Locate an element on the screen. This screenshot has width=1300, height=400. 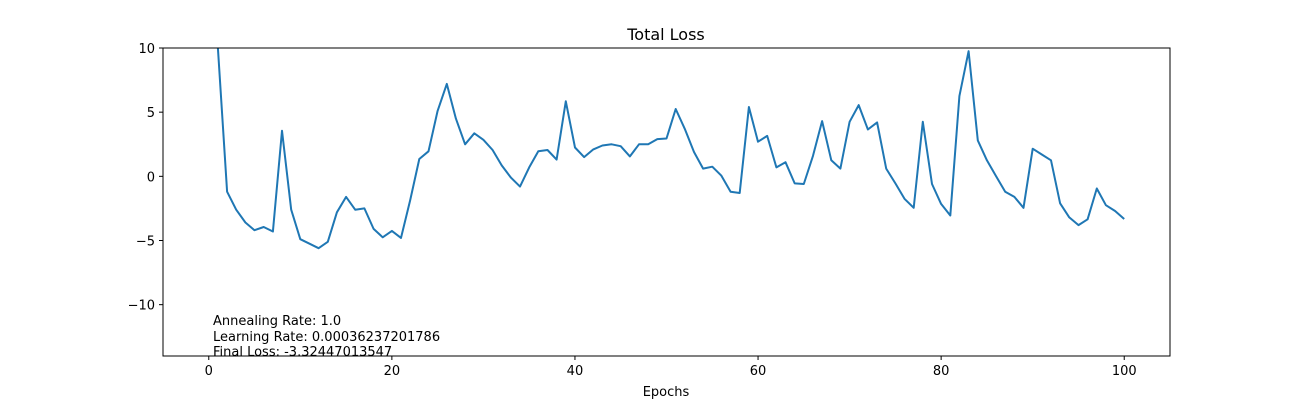
annotation-annealing-rate: Annealing Rate: 1.0 is located at coordinates (277, 321).